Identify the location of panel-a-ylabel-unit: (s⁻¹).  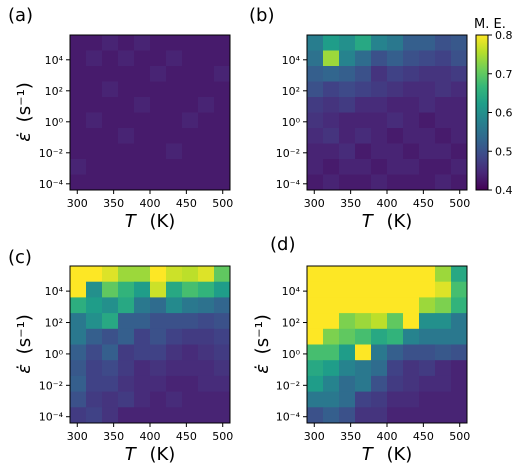
(24, 102).